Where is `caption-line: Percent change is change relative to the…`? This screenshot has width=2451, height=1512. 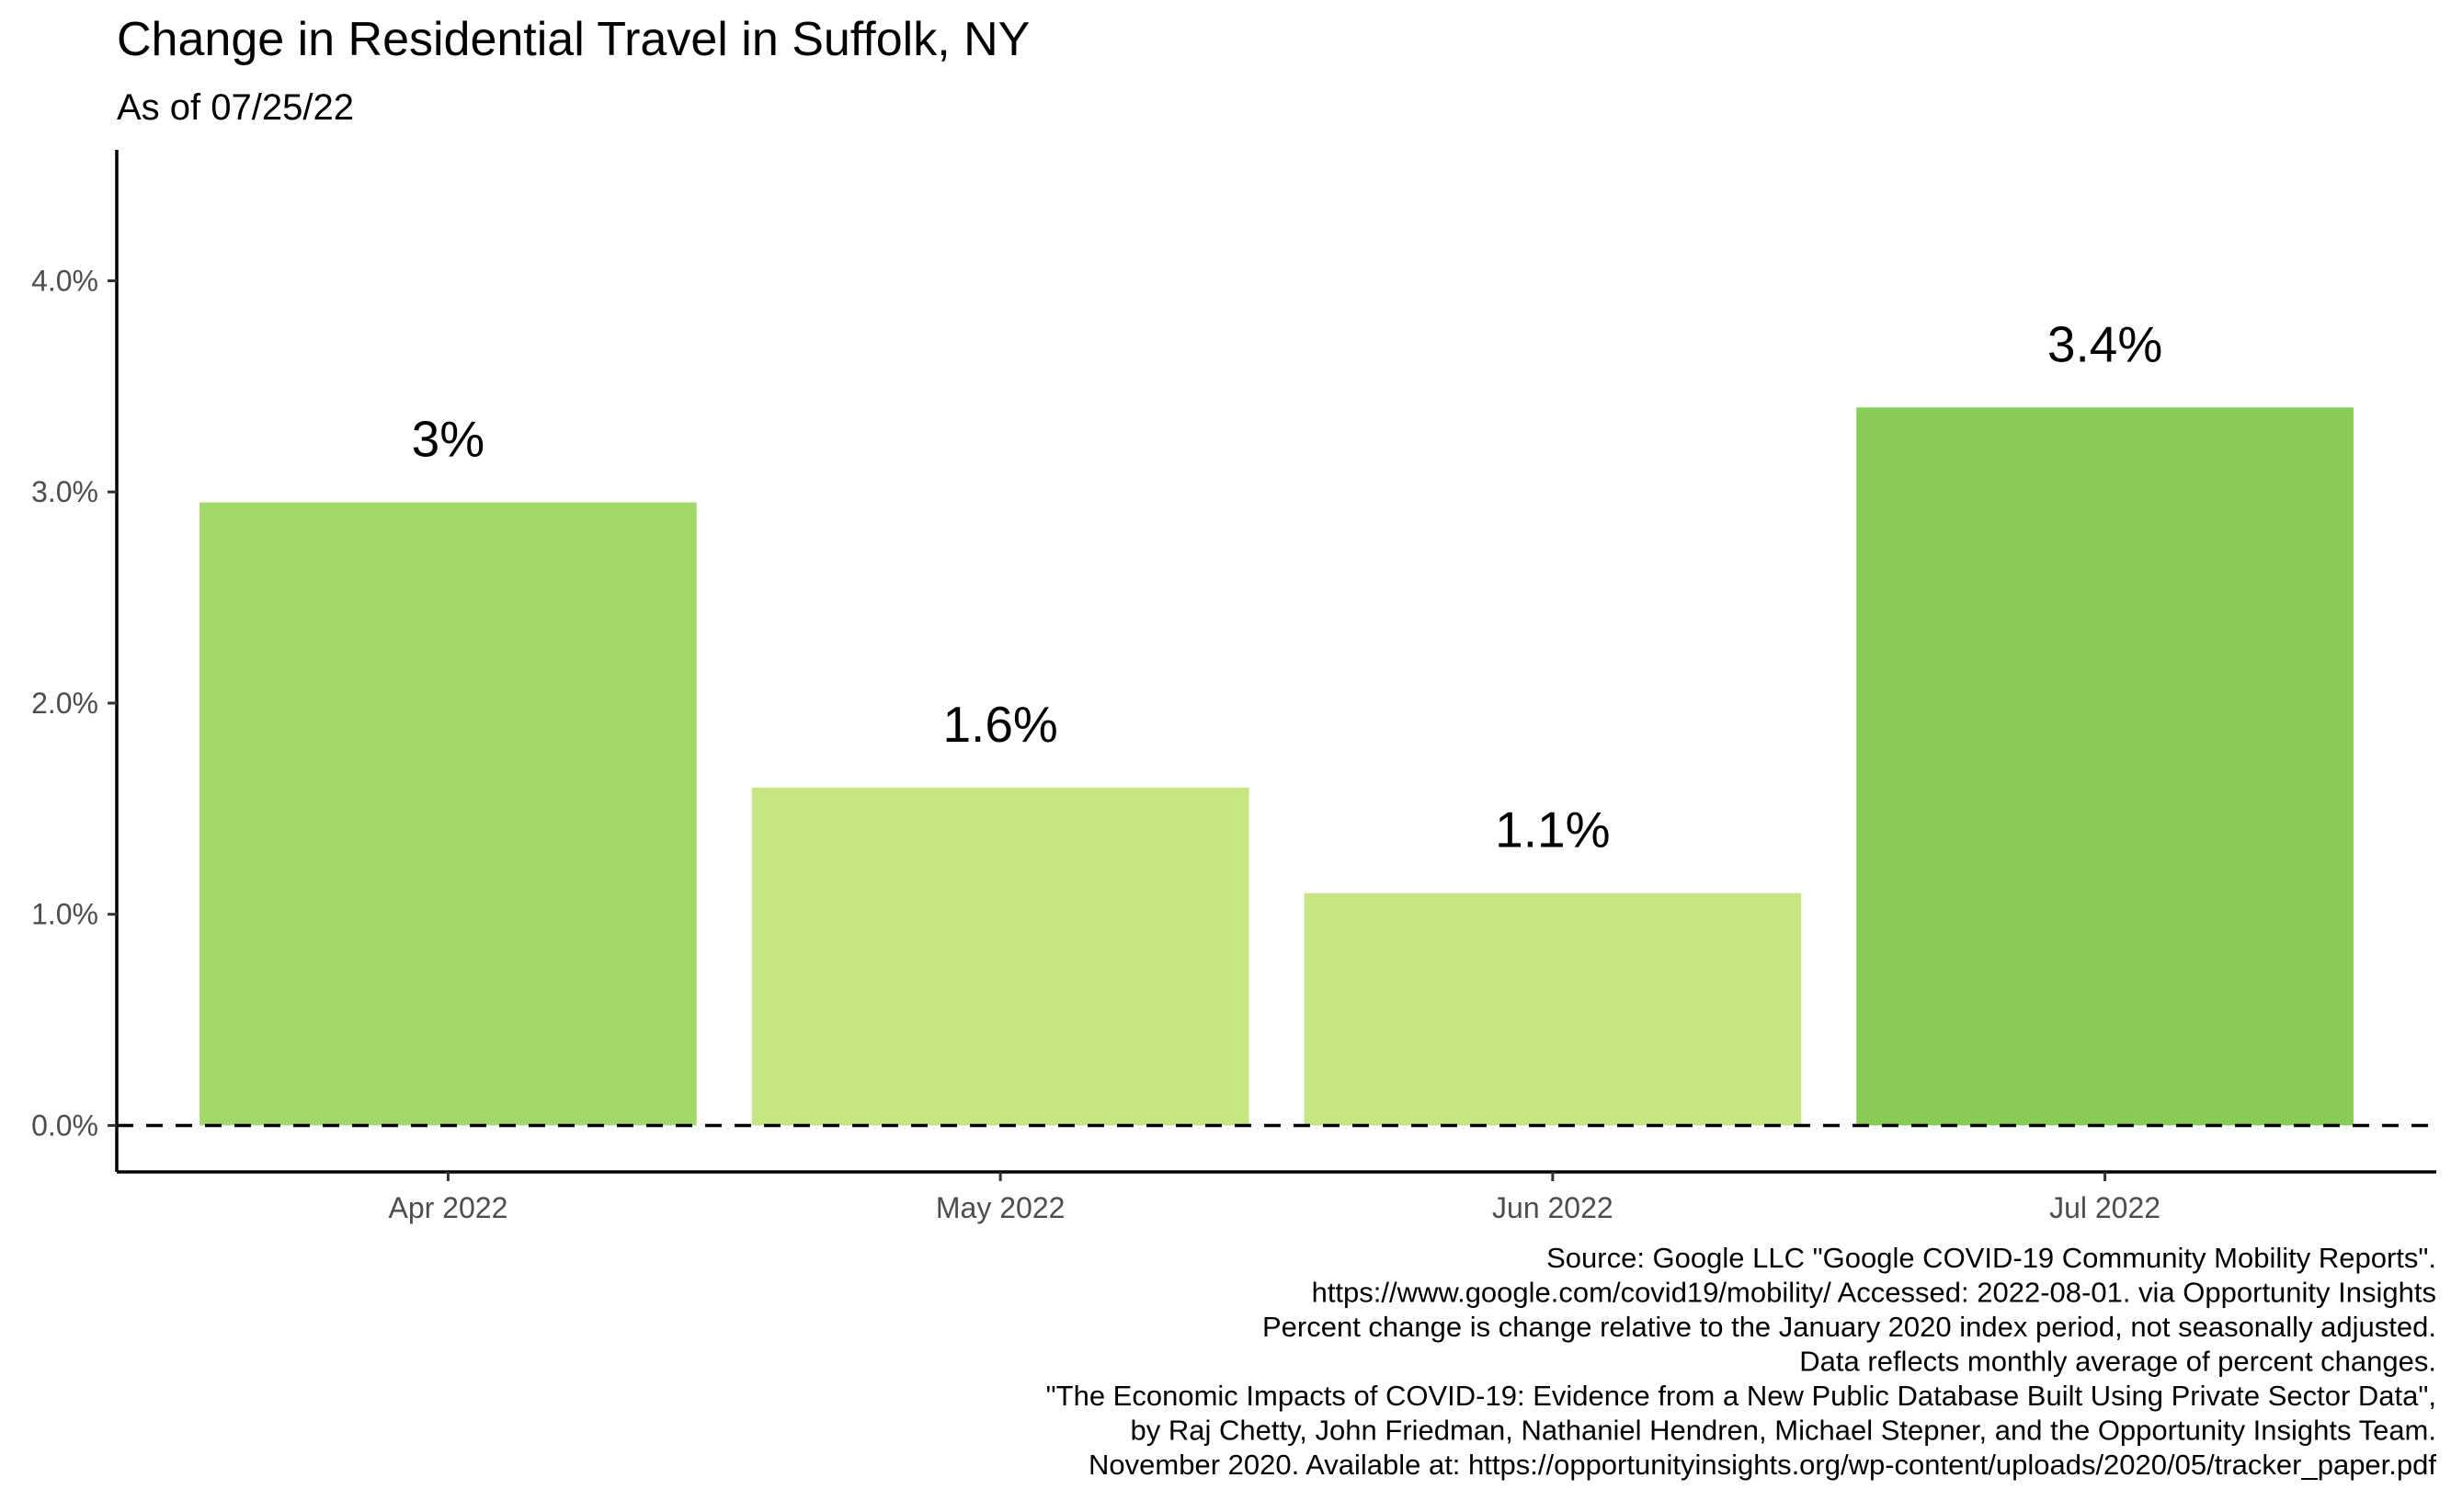
caption-line: Percent change is change relative to the… is located at coordinates (1849, 1327).